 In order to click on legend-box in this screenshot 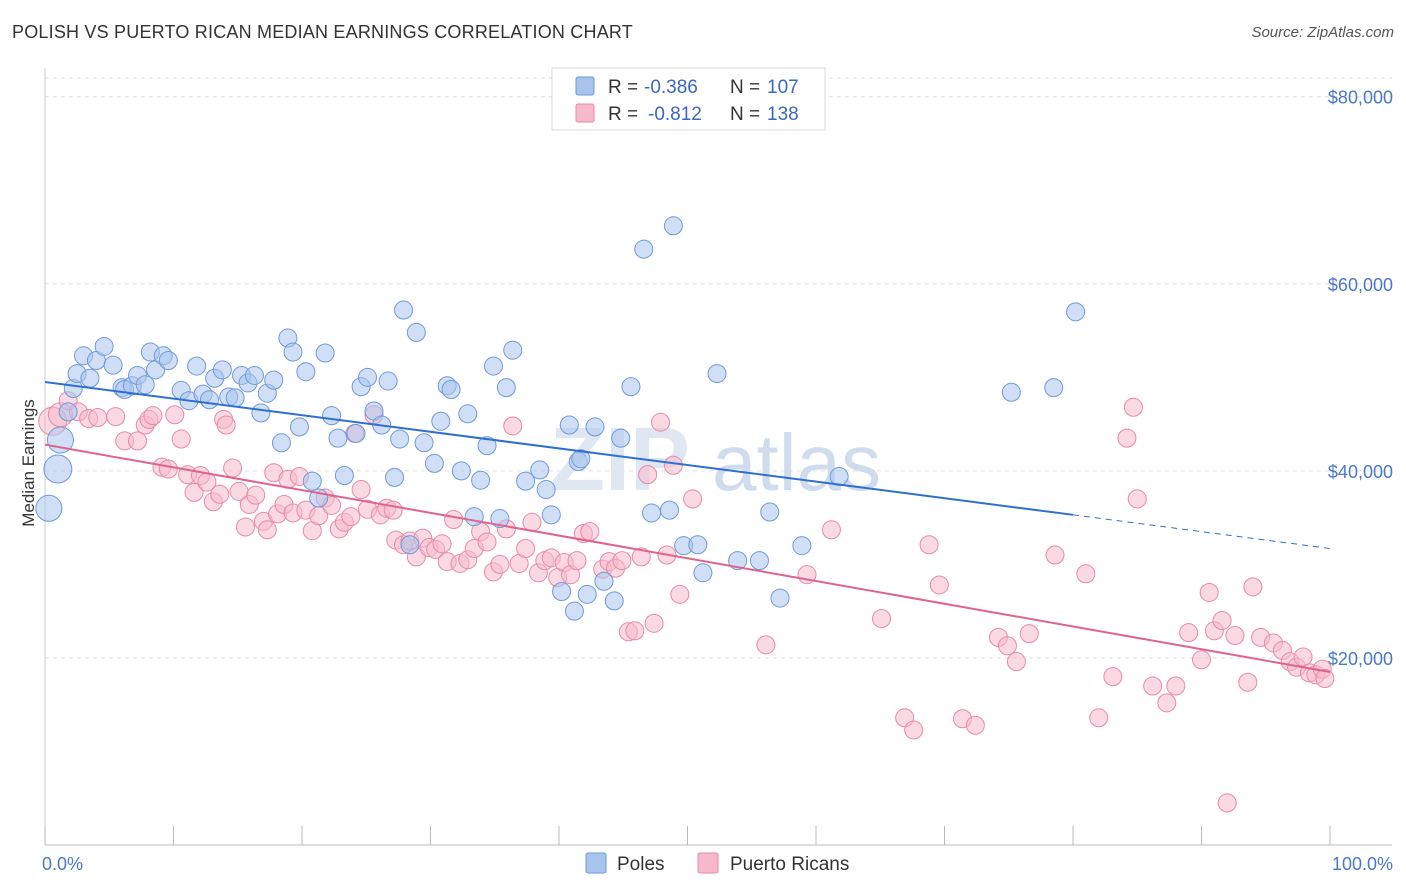, I will do `click(688, 99)`.